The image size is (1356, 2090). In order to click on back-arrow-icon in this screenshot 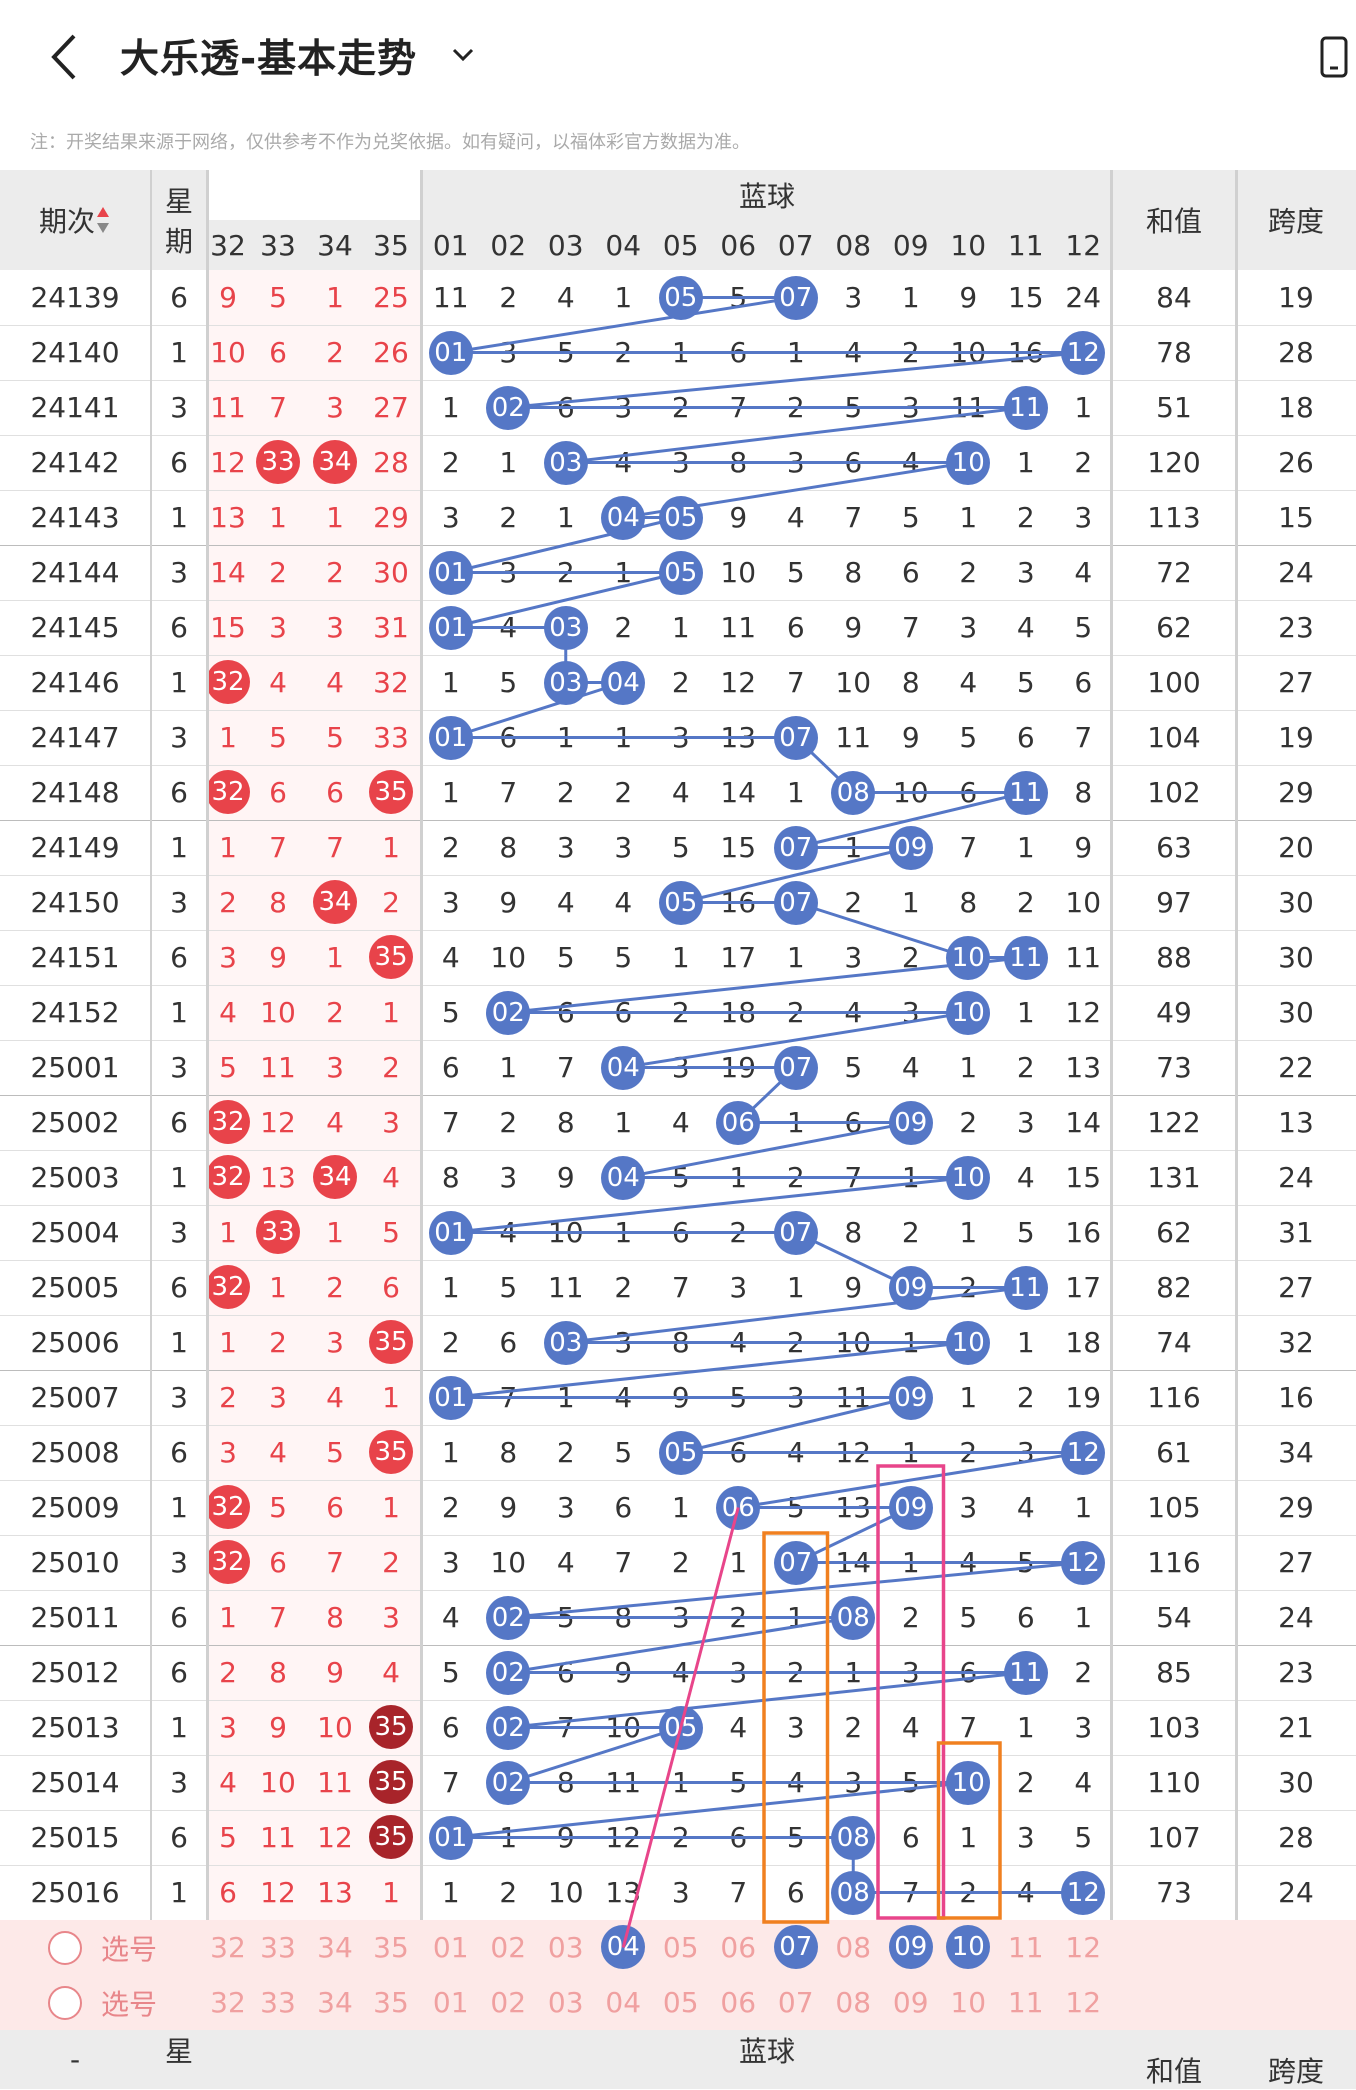, I will do `click(64, 57)`.